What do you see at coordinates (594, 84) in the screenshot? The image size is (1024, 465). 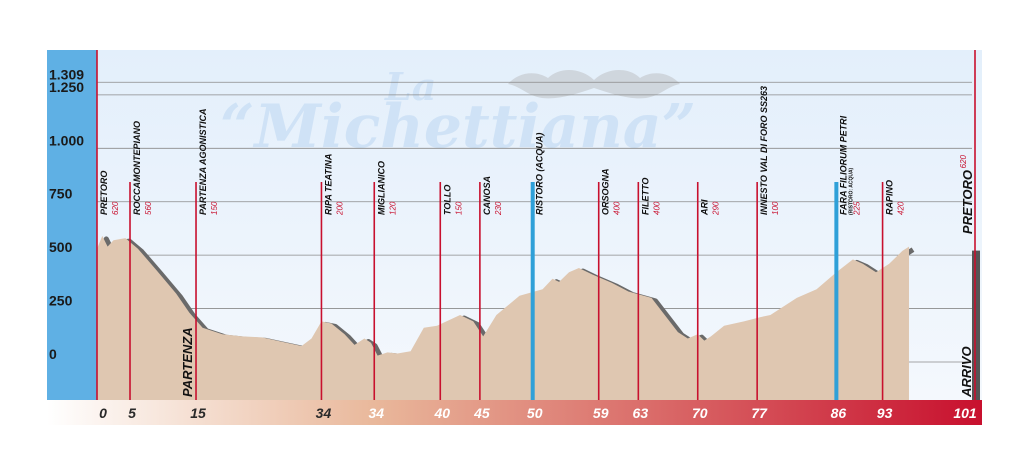 I see `mustache-icon` at bounding box center [594, 84].